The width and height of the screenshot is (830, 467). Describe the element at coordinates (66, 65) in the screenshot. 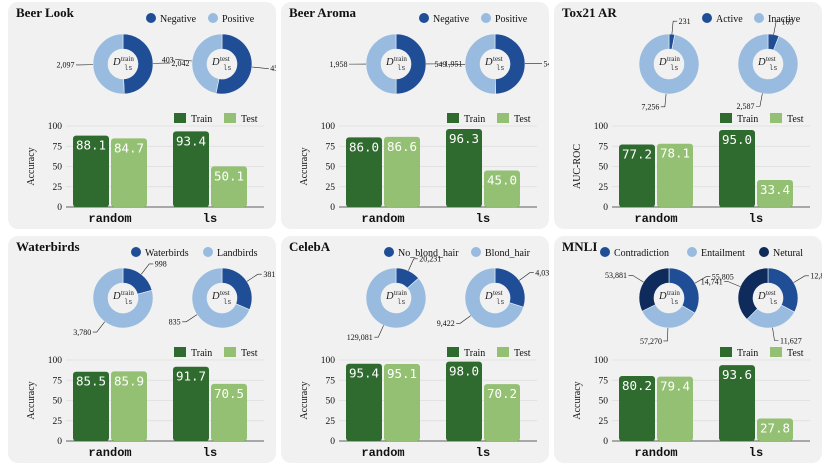

I see `donut-slice-label: 2,097` at that location.